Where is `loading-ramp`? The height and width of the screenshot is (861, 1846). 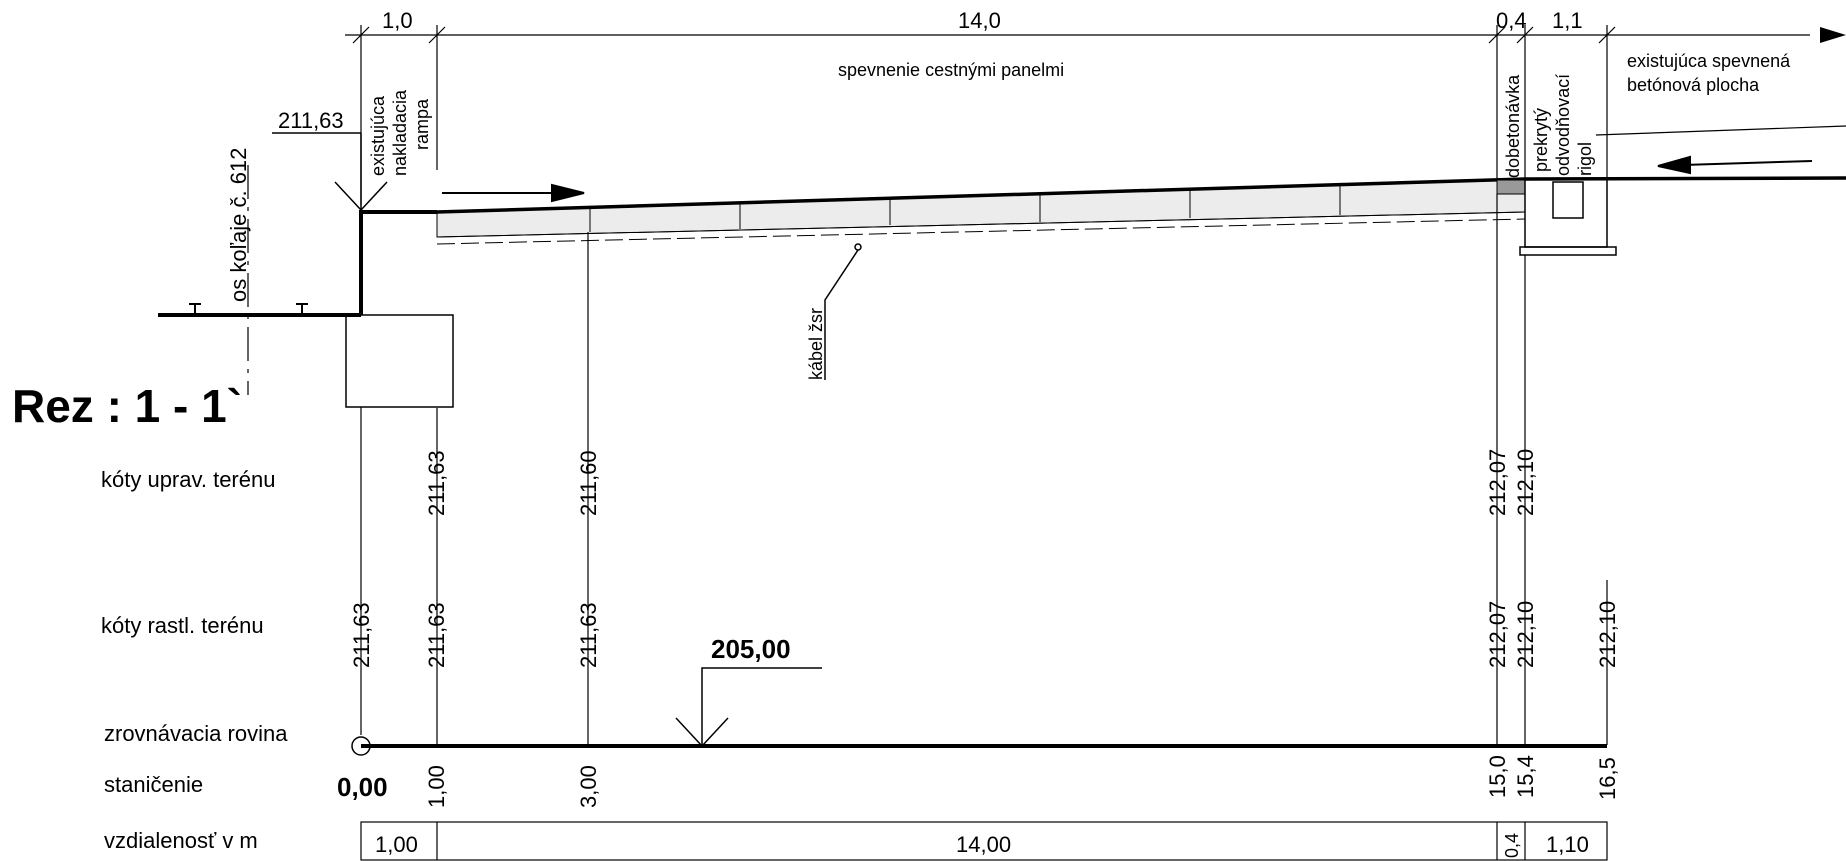
loading-ramp is located at coordinates (399, 309).